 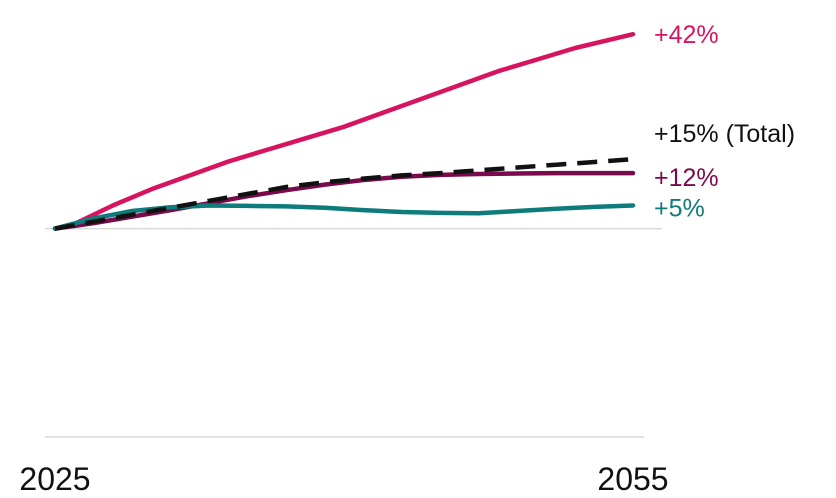 I want to click on x-tick-label-2025: 2025, so click(x=54, y=479).